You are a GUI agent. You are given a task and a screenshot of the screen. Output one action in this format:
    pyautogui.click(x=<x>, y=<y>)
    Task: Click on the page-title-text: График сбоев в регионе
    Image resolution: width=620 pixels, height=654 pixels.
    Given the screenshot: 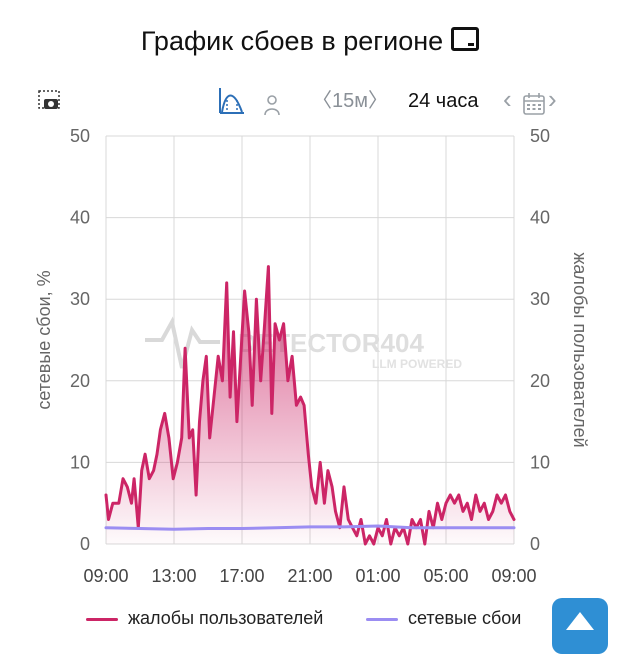 What is the action you would take?
    pyautogui.click(x=292, y=41)
    